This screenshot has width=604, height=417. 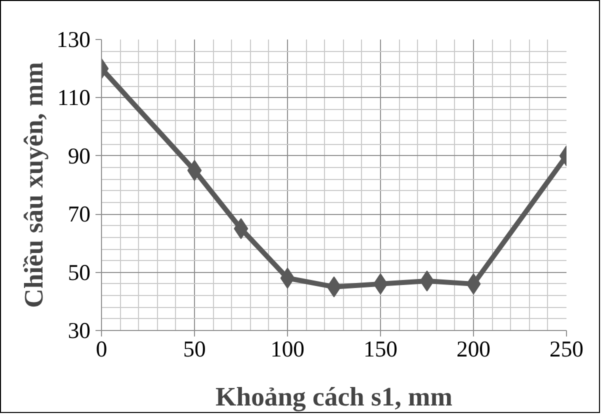 What do you see at coordinates (567, 349) in the screenshot?
I see `x-tick-label: 250` at bounding box center [567, 349].